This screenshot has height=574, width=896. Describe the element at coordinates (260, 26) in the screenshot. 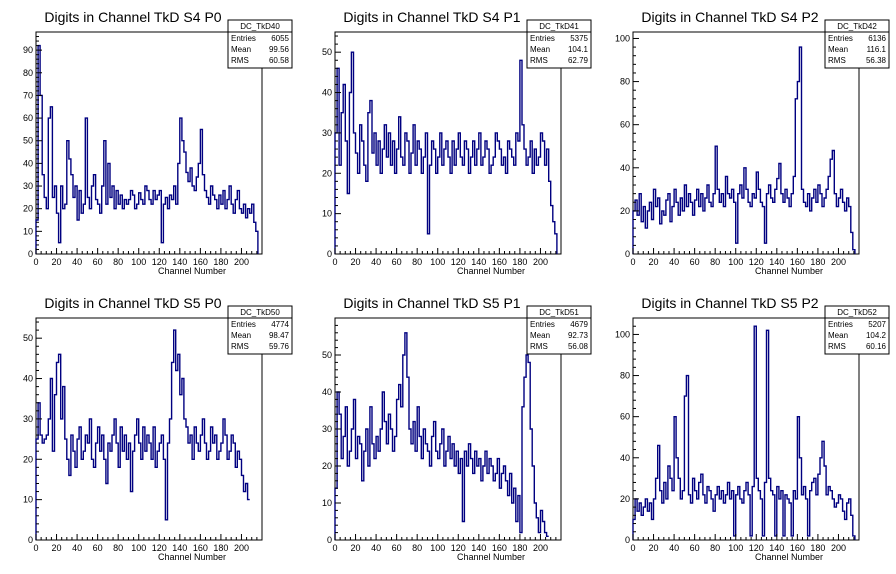

I see `stats-name: DC_TkD40` at that location.